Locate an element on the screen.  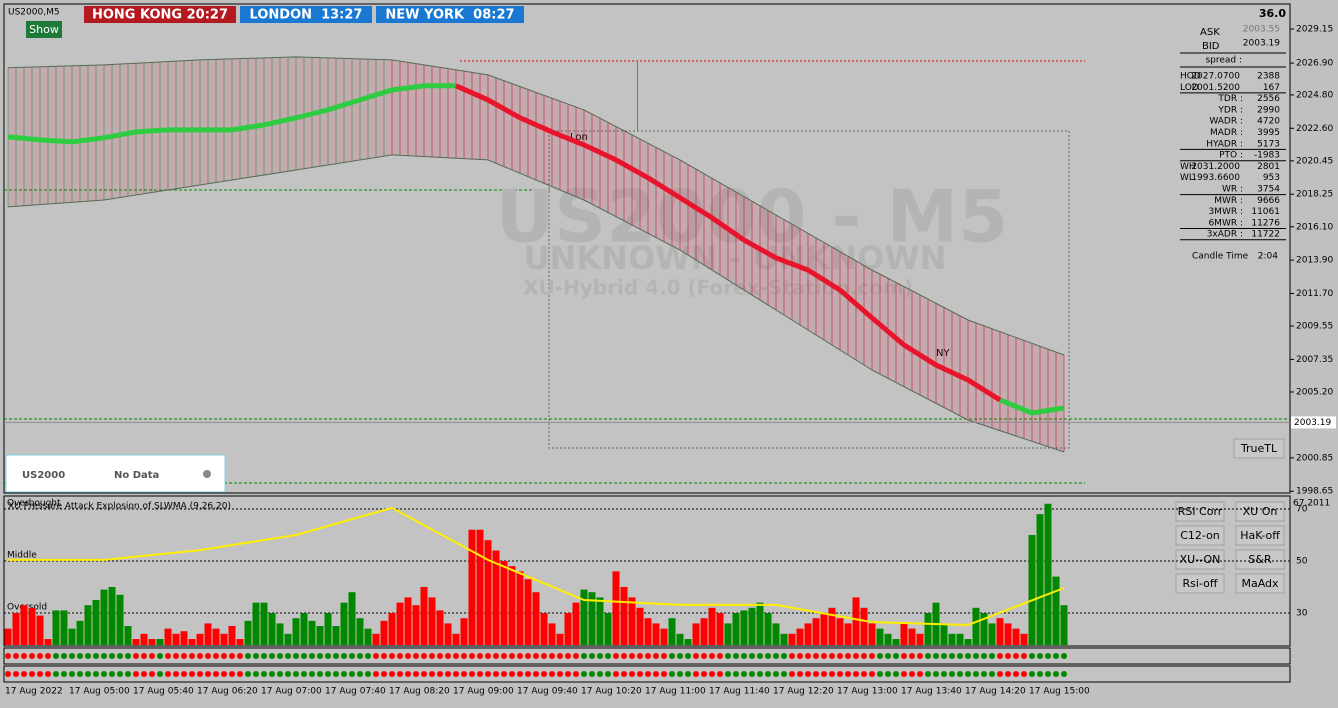
x-tick-label: 17 Aug 05:40 is located at coordinates (163, 692).